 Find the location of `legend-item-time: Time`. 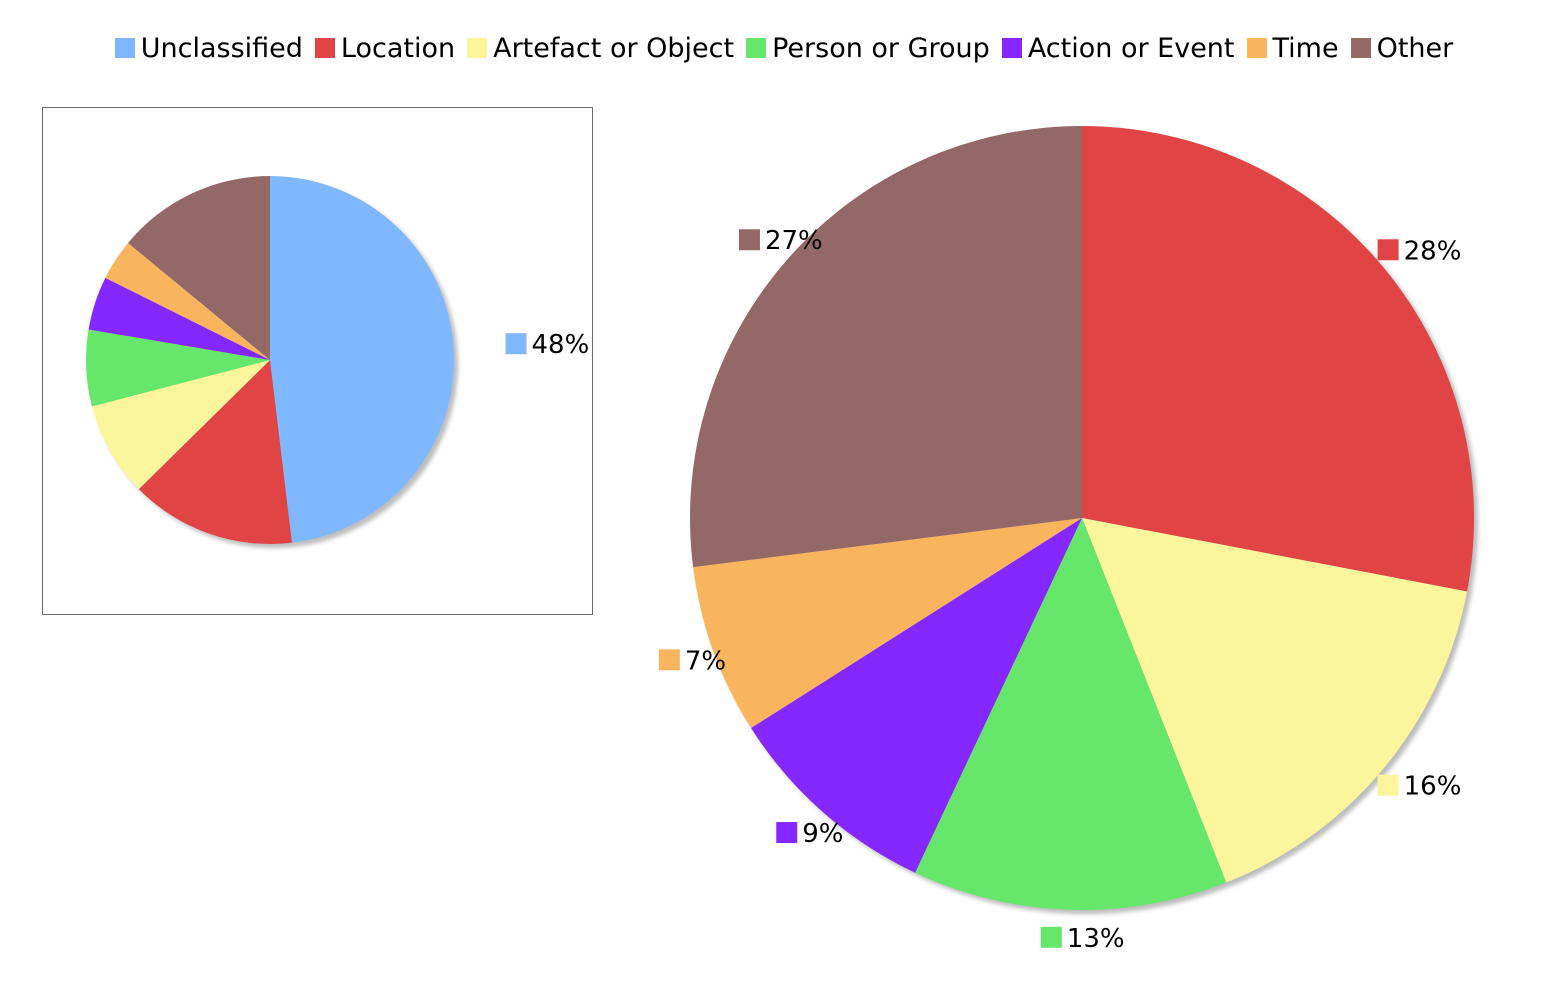

legend-item-time: Time is located at coordinates (1292, 48).